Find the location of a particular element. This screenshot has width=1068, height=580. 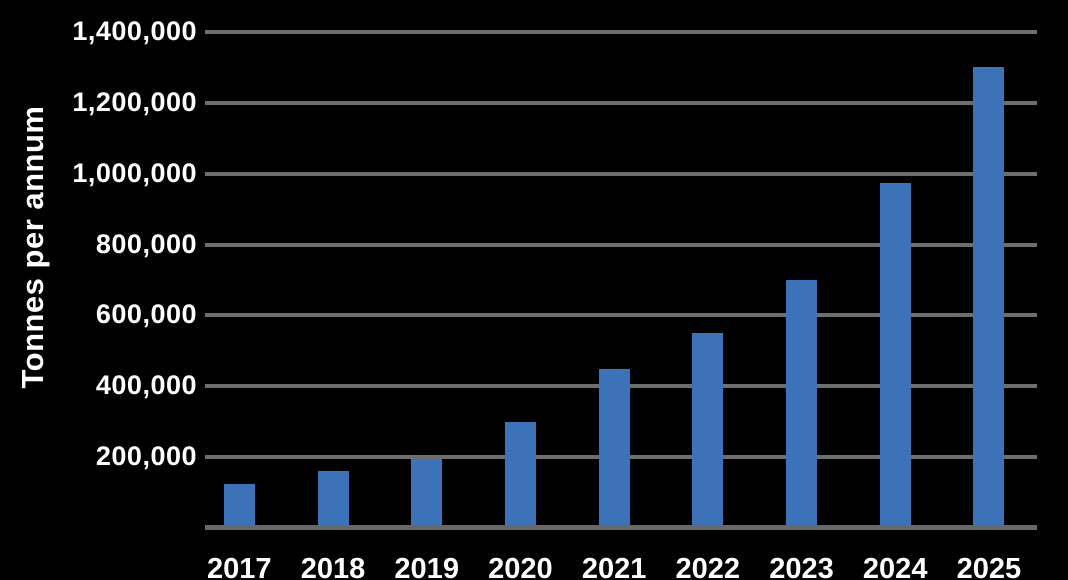

bar-2025 is located at coordinates (989, 297).